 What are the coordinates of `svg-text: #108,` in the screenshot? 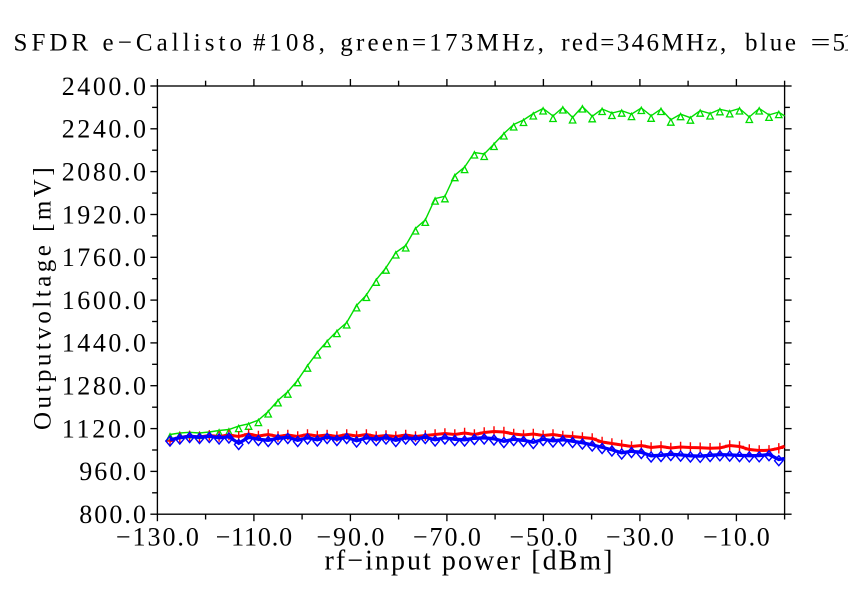 It's located at (289, 43).